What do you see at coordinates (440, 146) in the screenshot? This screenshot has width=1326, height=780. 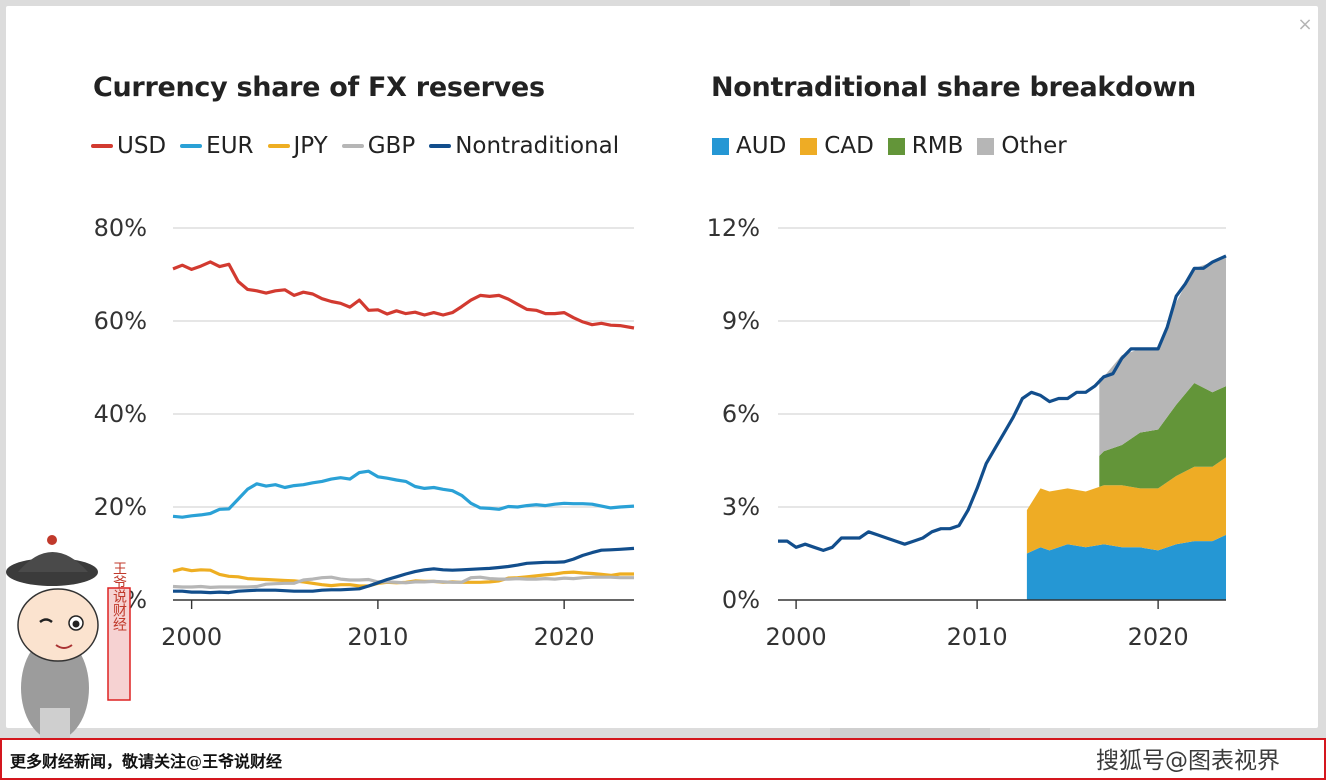 I see `legend-swatch-nontraditional` at bounding box center [440, 146].